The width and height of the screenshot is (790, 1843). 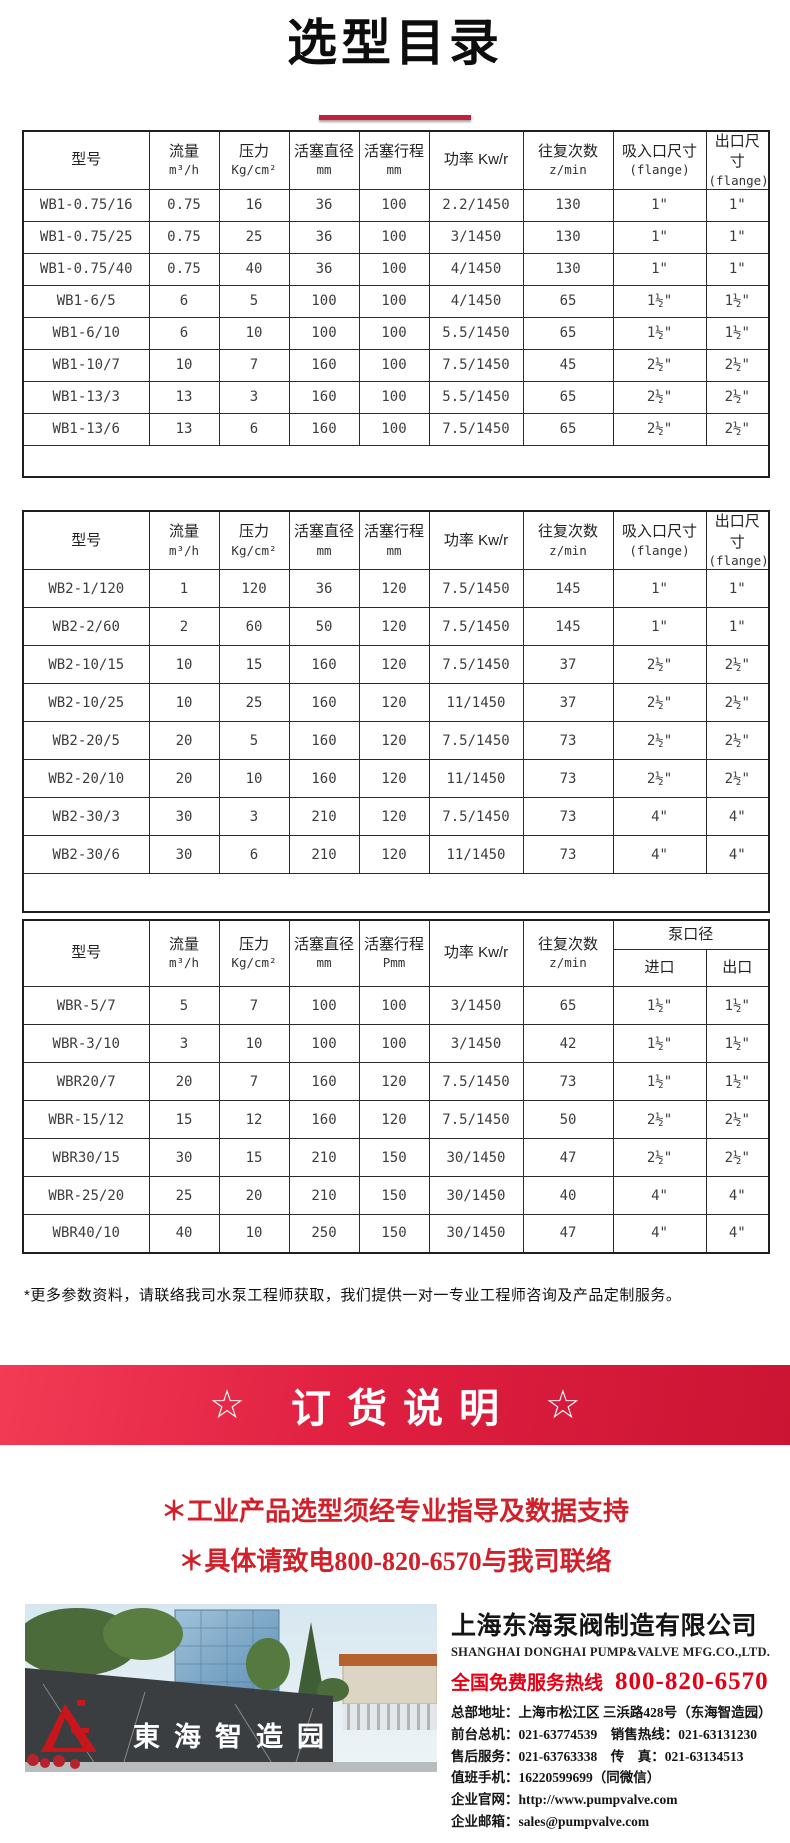 What do you see at coordinates (184, 816) in the screenshot?
I see `table-cell: 30` at bounding box center [184, 816].